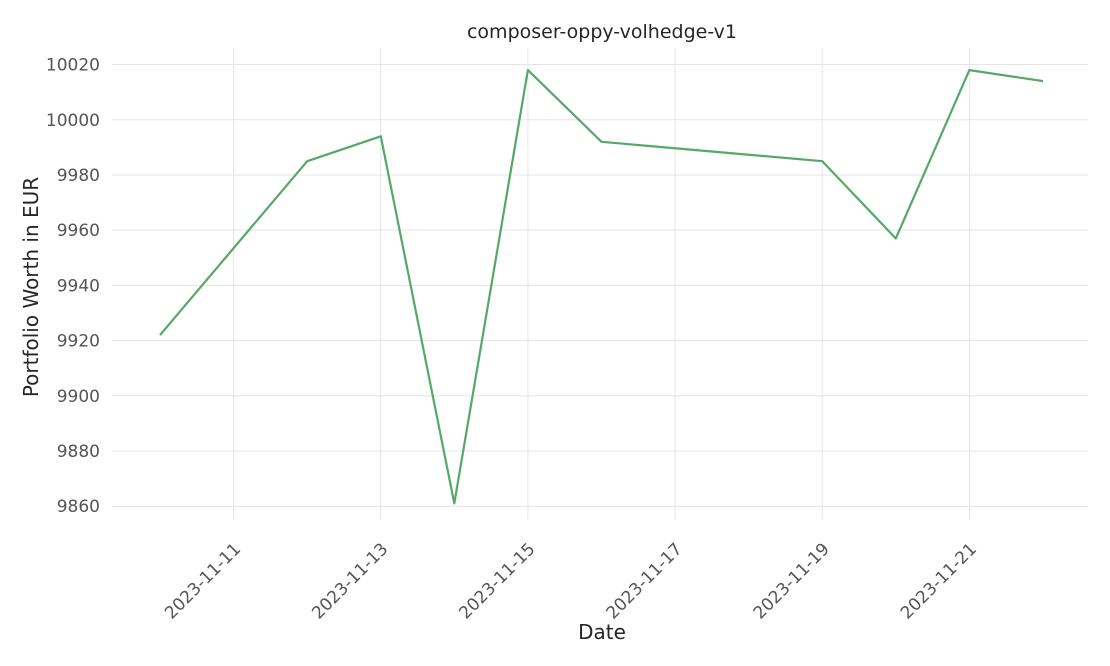  Describe the element at coordinates (78, 286) in the screenshot. I see `y-tick-label: 9940` at that location.